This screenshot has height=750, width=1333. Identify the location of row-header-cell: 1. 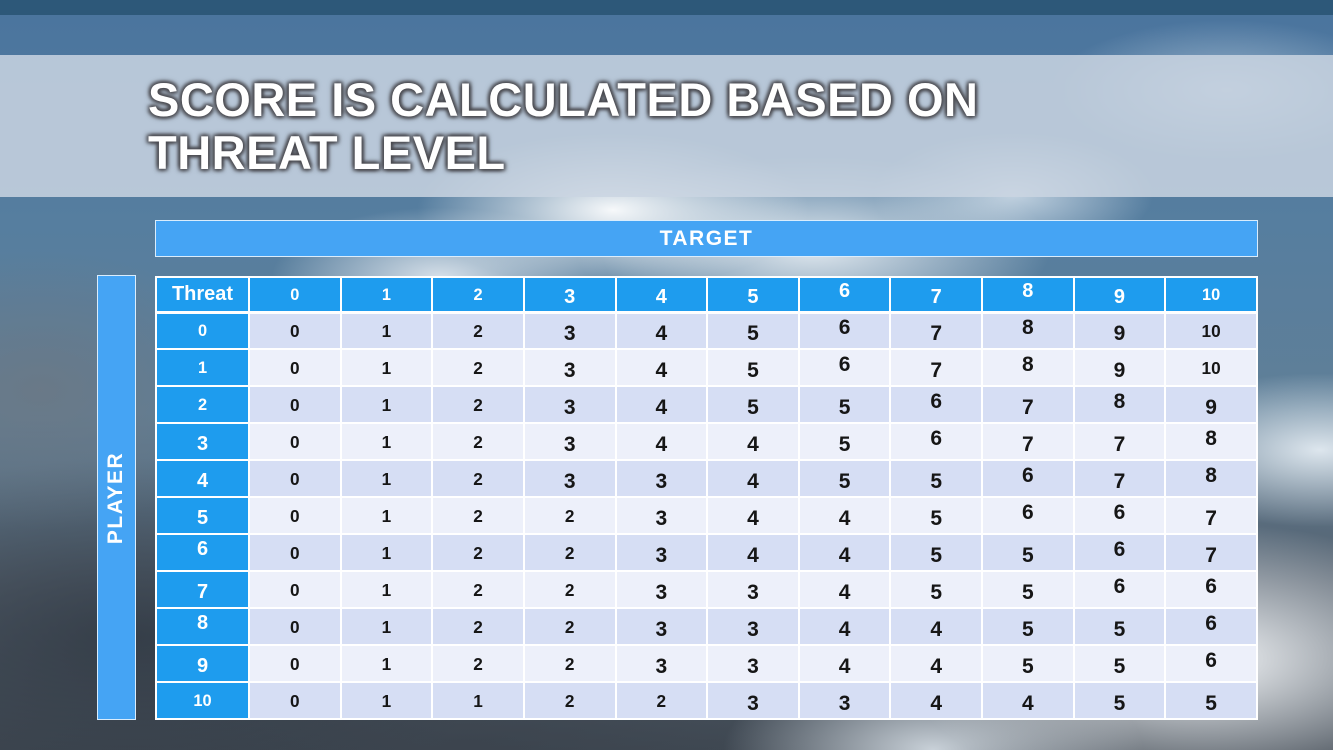
(202, 367).